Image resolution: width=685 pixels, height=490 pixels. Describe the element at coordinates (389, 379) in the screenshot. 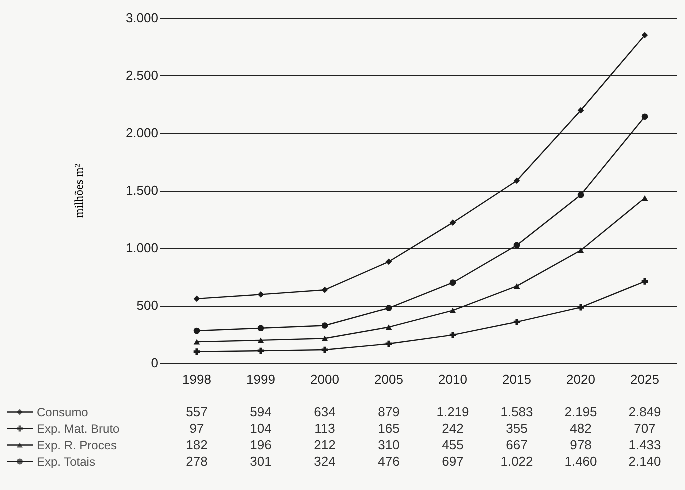

I see `x-tick-label: 2005` at that location.